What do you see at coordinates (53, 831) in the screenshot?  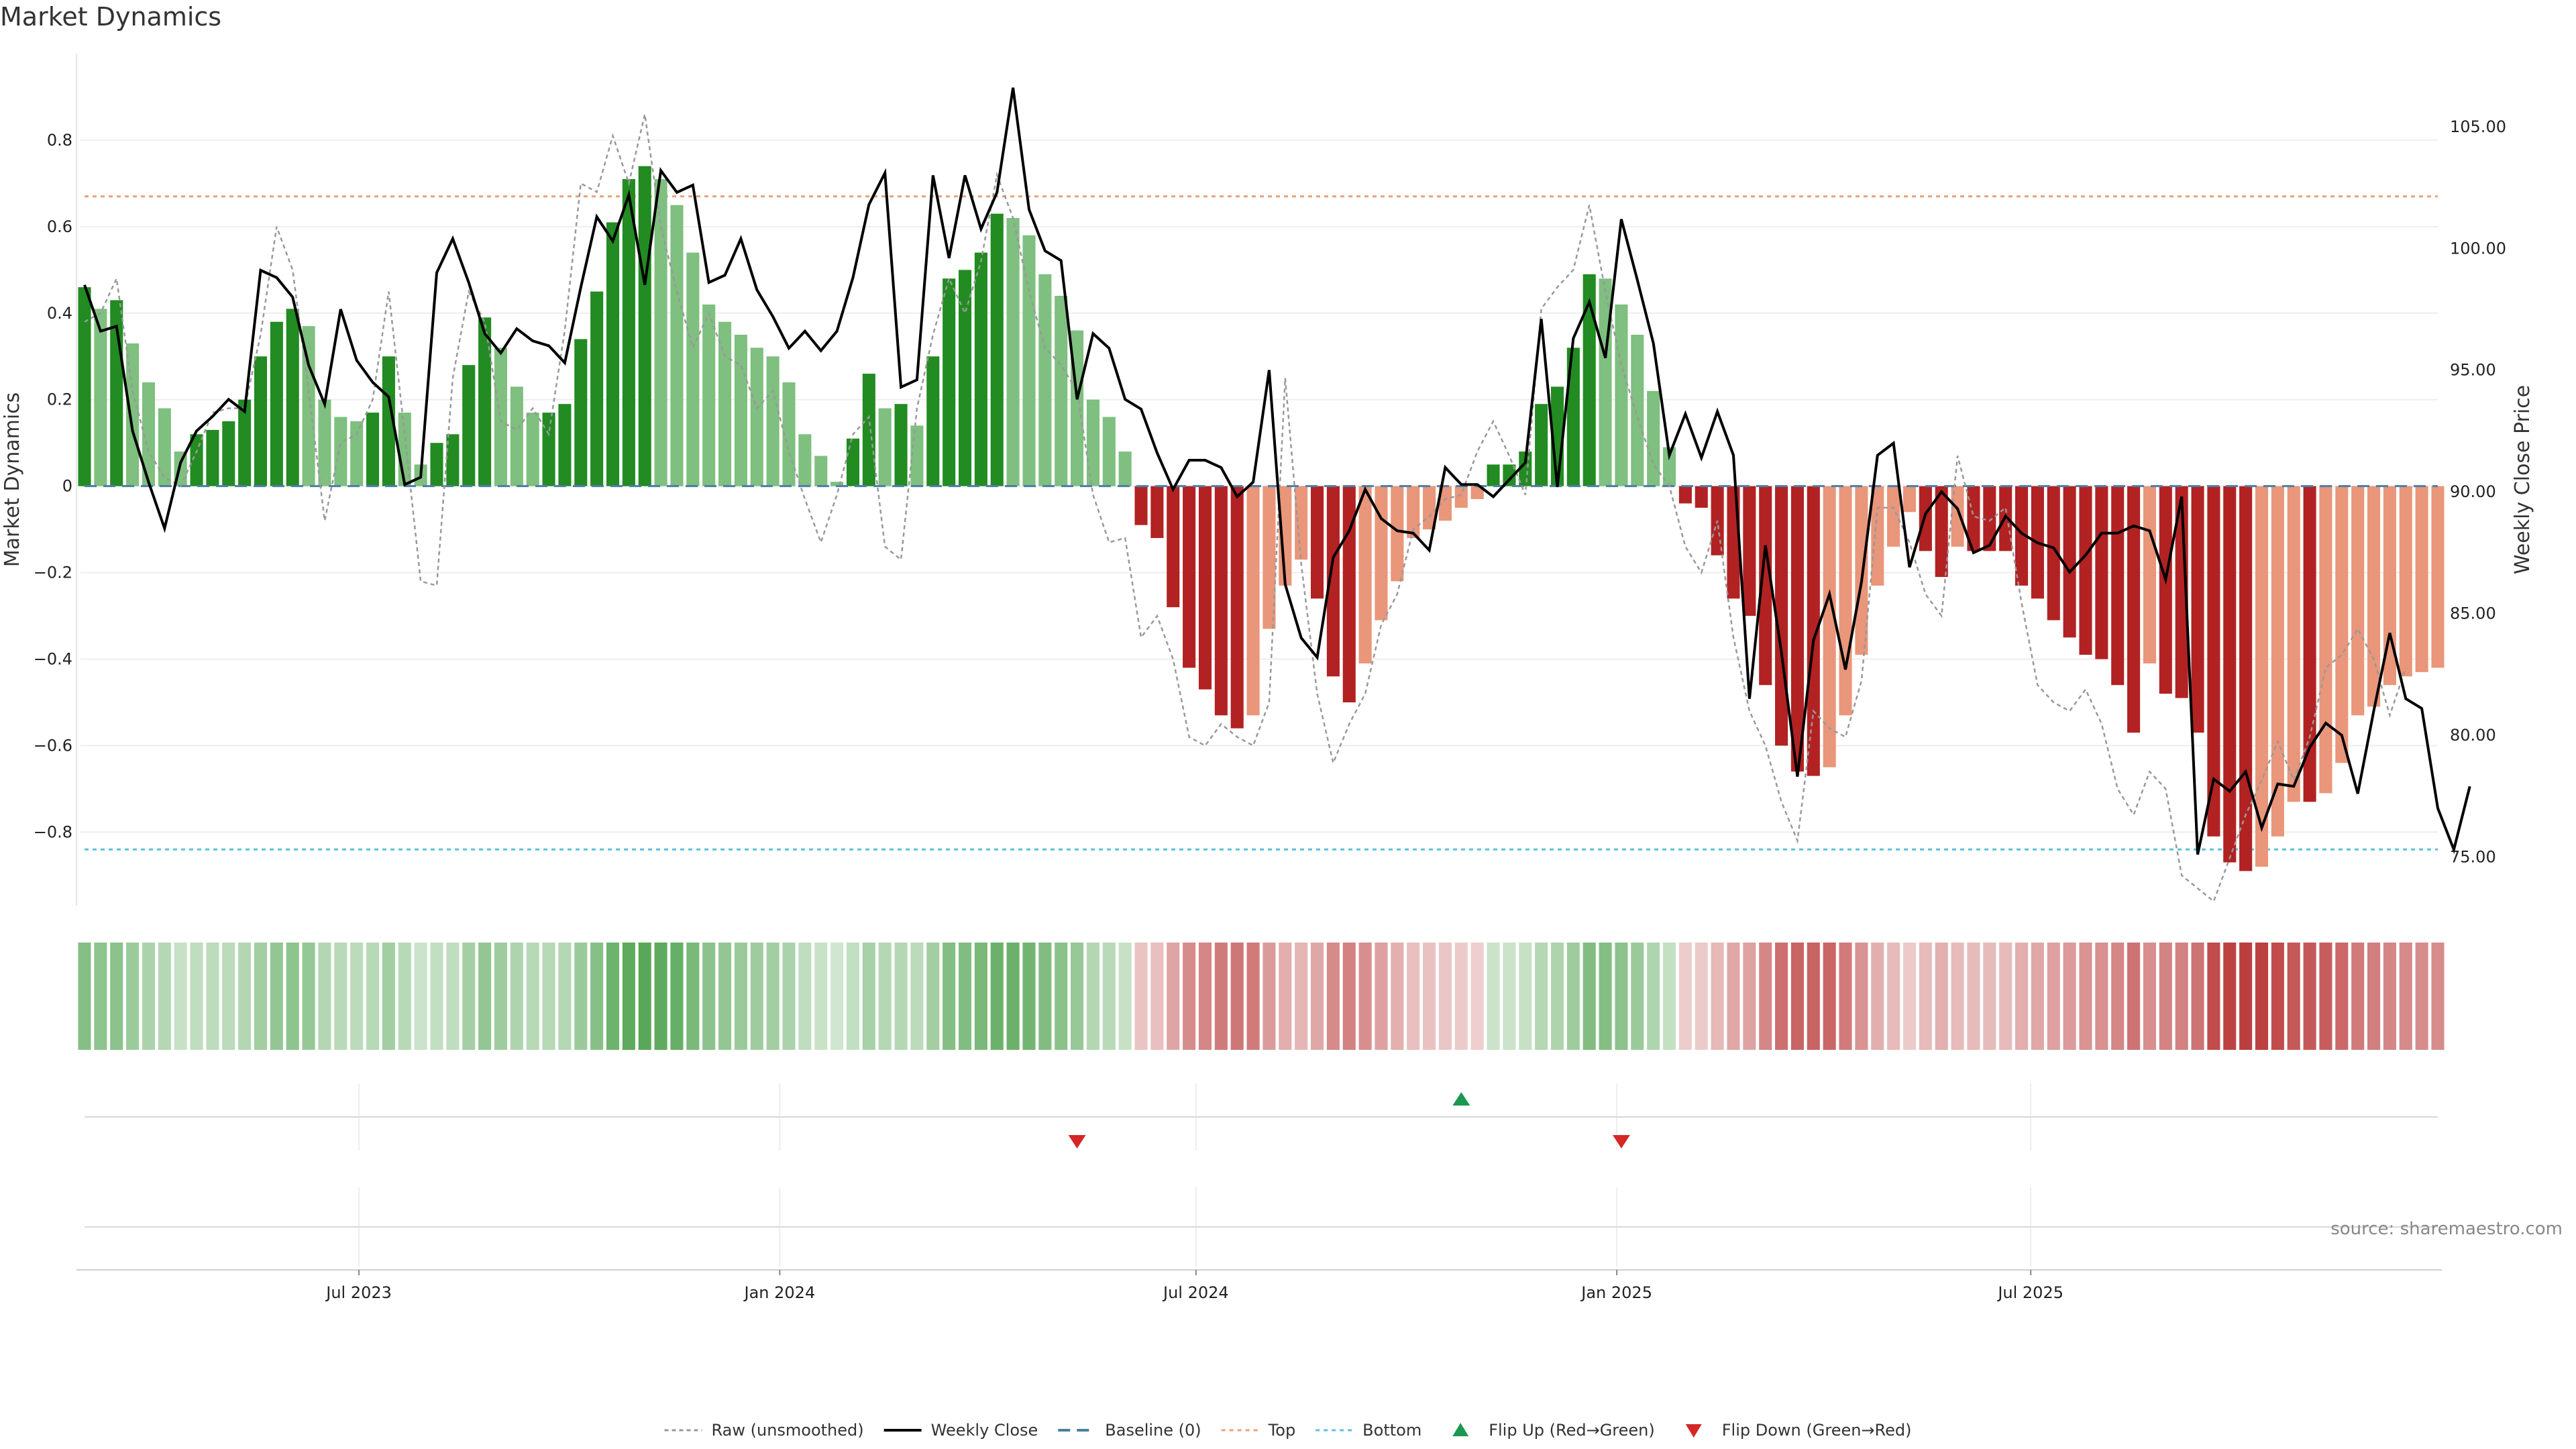 I see `y-tick-label: −0.8` at bounding box center [53, 831].